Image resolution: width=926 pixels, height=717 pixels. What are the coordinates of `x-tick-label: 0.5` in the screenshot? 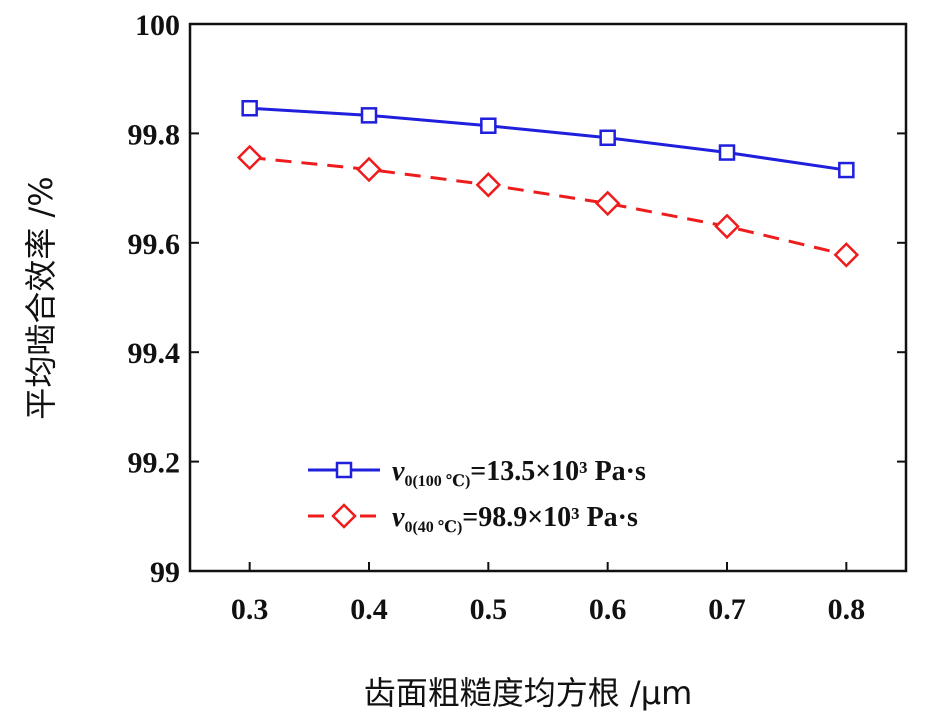 It's located at (489, 609).